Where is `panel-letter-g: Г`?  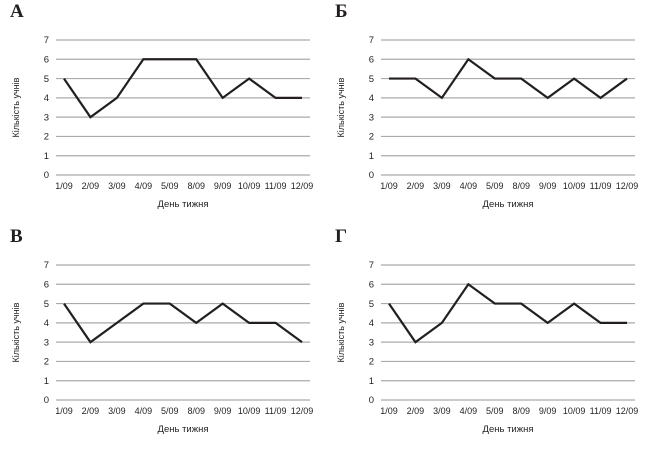
panel-letter-g: Г is located at coordinates (341, 236).